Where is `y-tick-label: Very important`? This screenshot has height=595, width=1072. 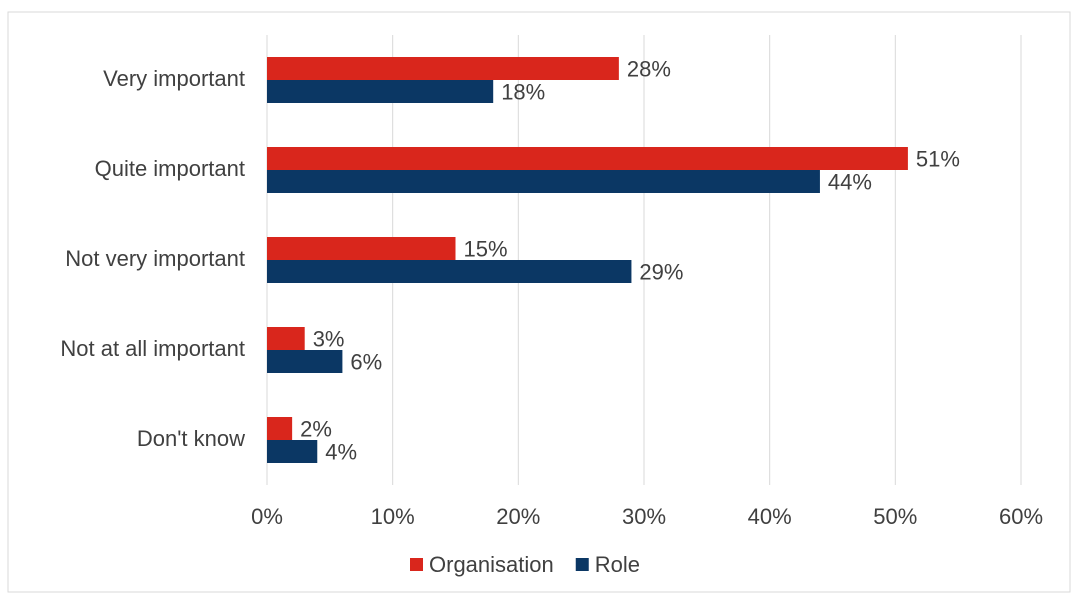
y-tick-label: Very important is located at coordinates (174, 78).